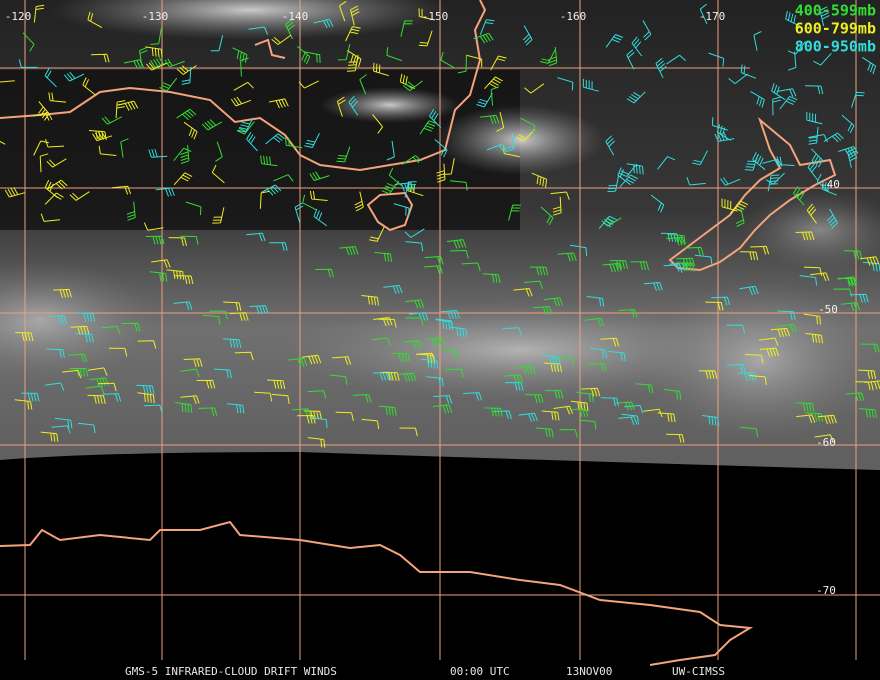 The width and height of the screenshot is (880, 680). Describe the element at coordinates (830, 184) in the screenshot. I see `latitude-label: -40` at that location.